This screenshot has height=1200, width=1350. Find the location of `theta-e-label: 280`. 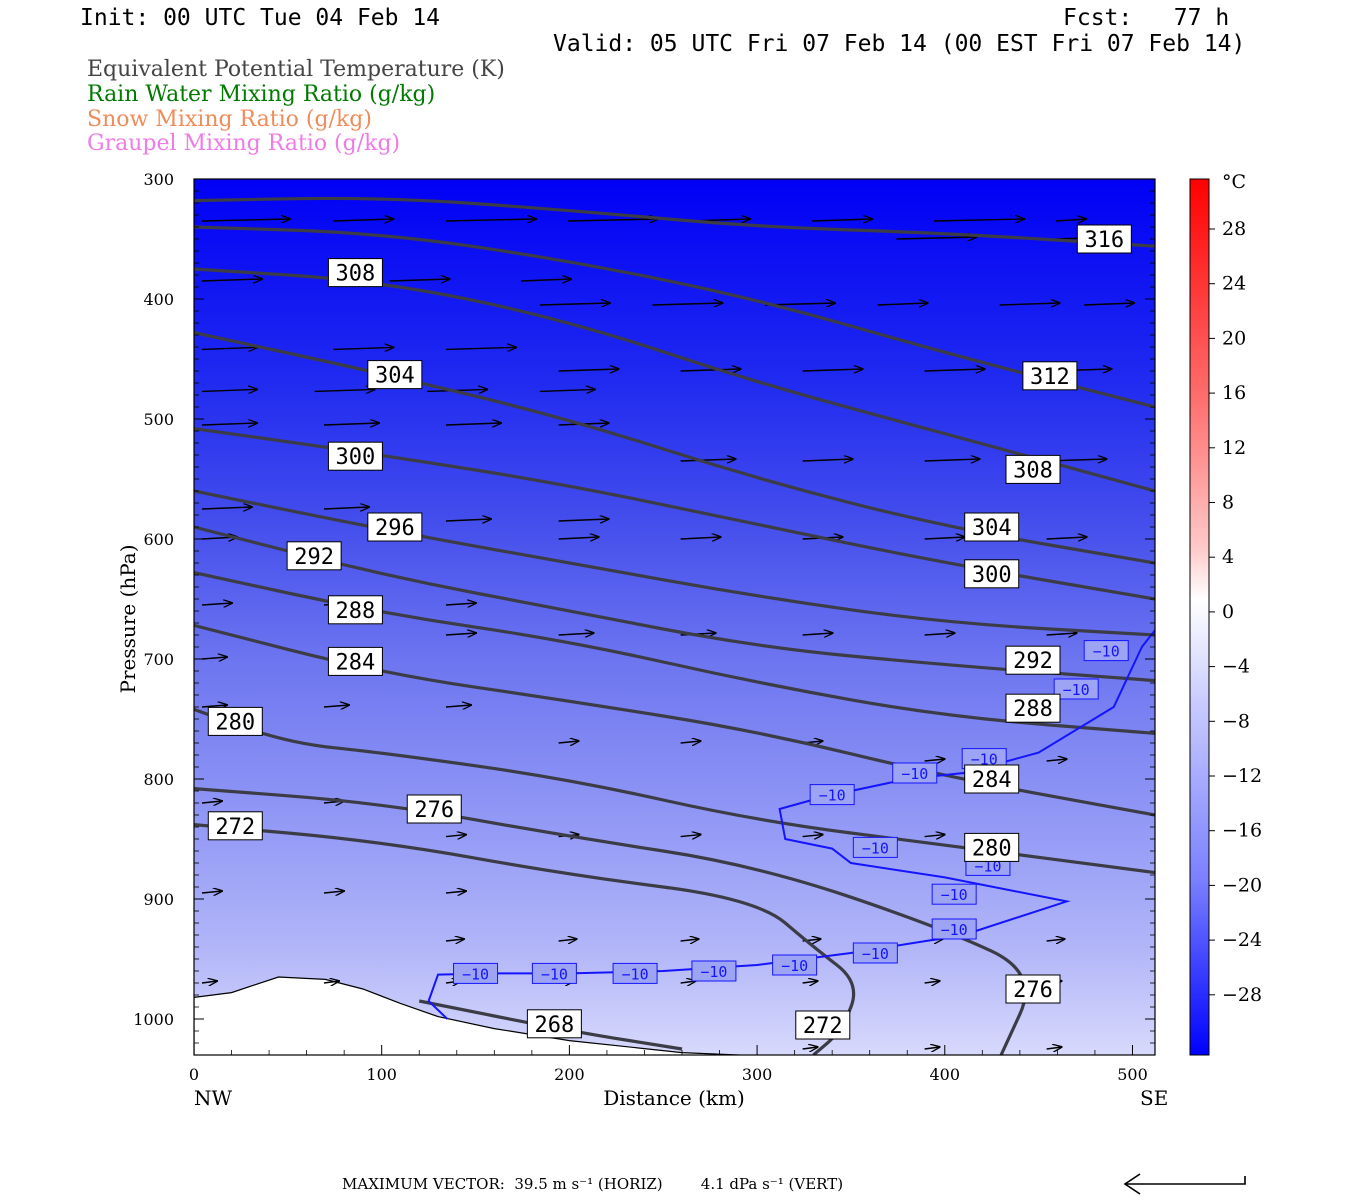

theta-e-label: 280 is located at coordinates (235, 722).